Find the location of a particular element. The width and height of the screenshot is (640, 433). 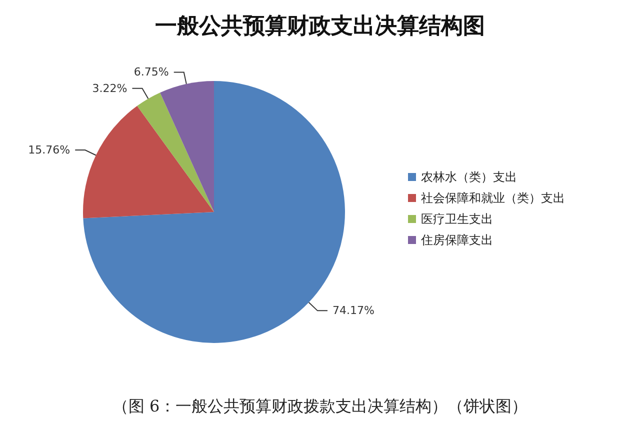

legend-label: 社会保障和就业（类）支出 is located at coordinates (493, 198).